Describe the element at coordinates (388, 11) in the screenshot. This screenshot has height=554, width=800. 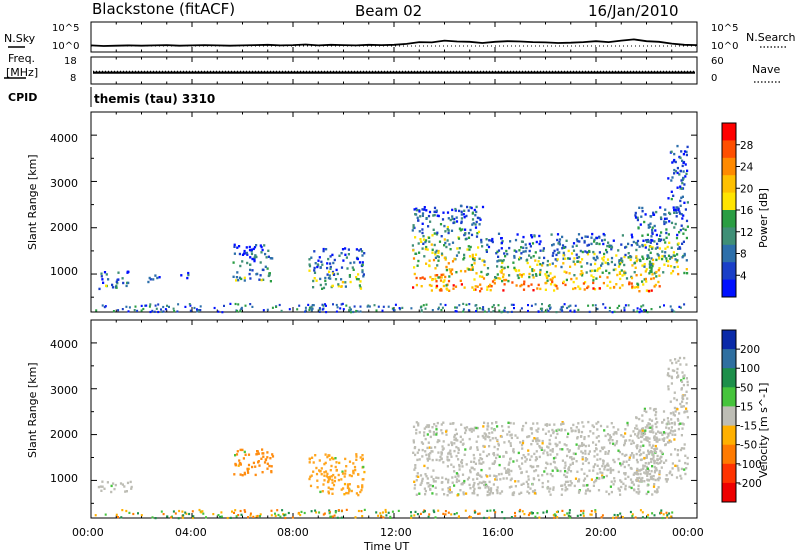
I see `beam-title: Beam 02` at that location.